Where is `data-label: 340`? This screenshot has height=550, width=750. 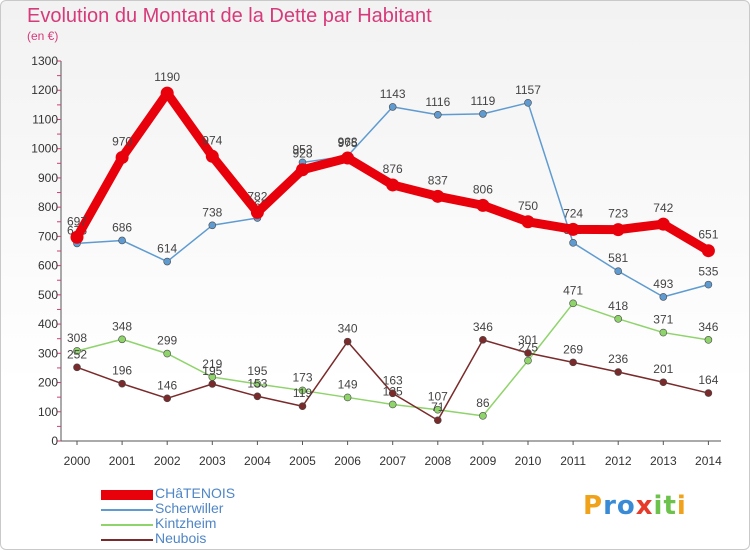 data-label: 340 is located at coordinates (348, 329).